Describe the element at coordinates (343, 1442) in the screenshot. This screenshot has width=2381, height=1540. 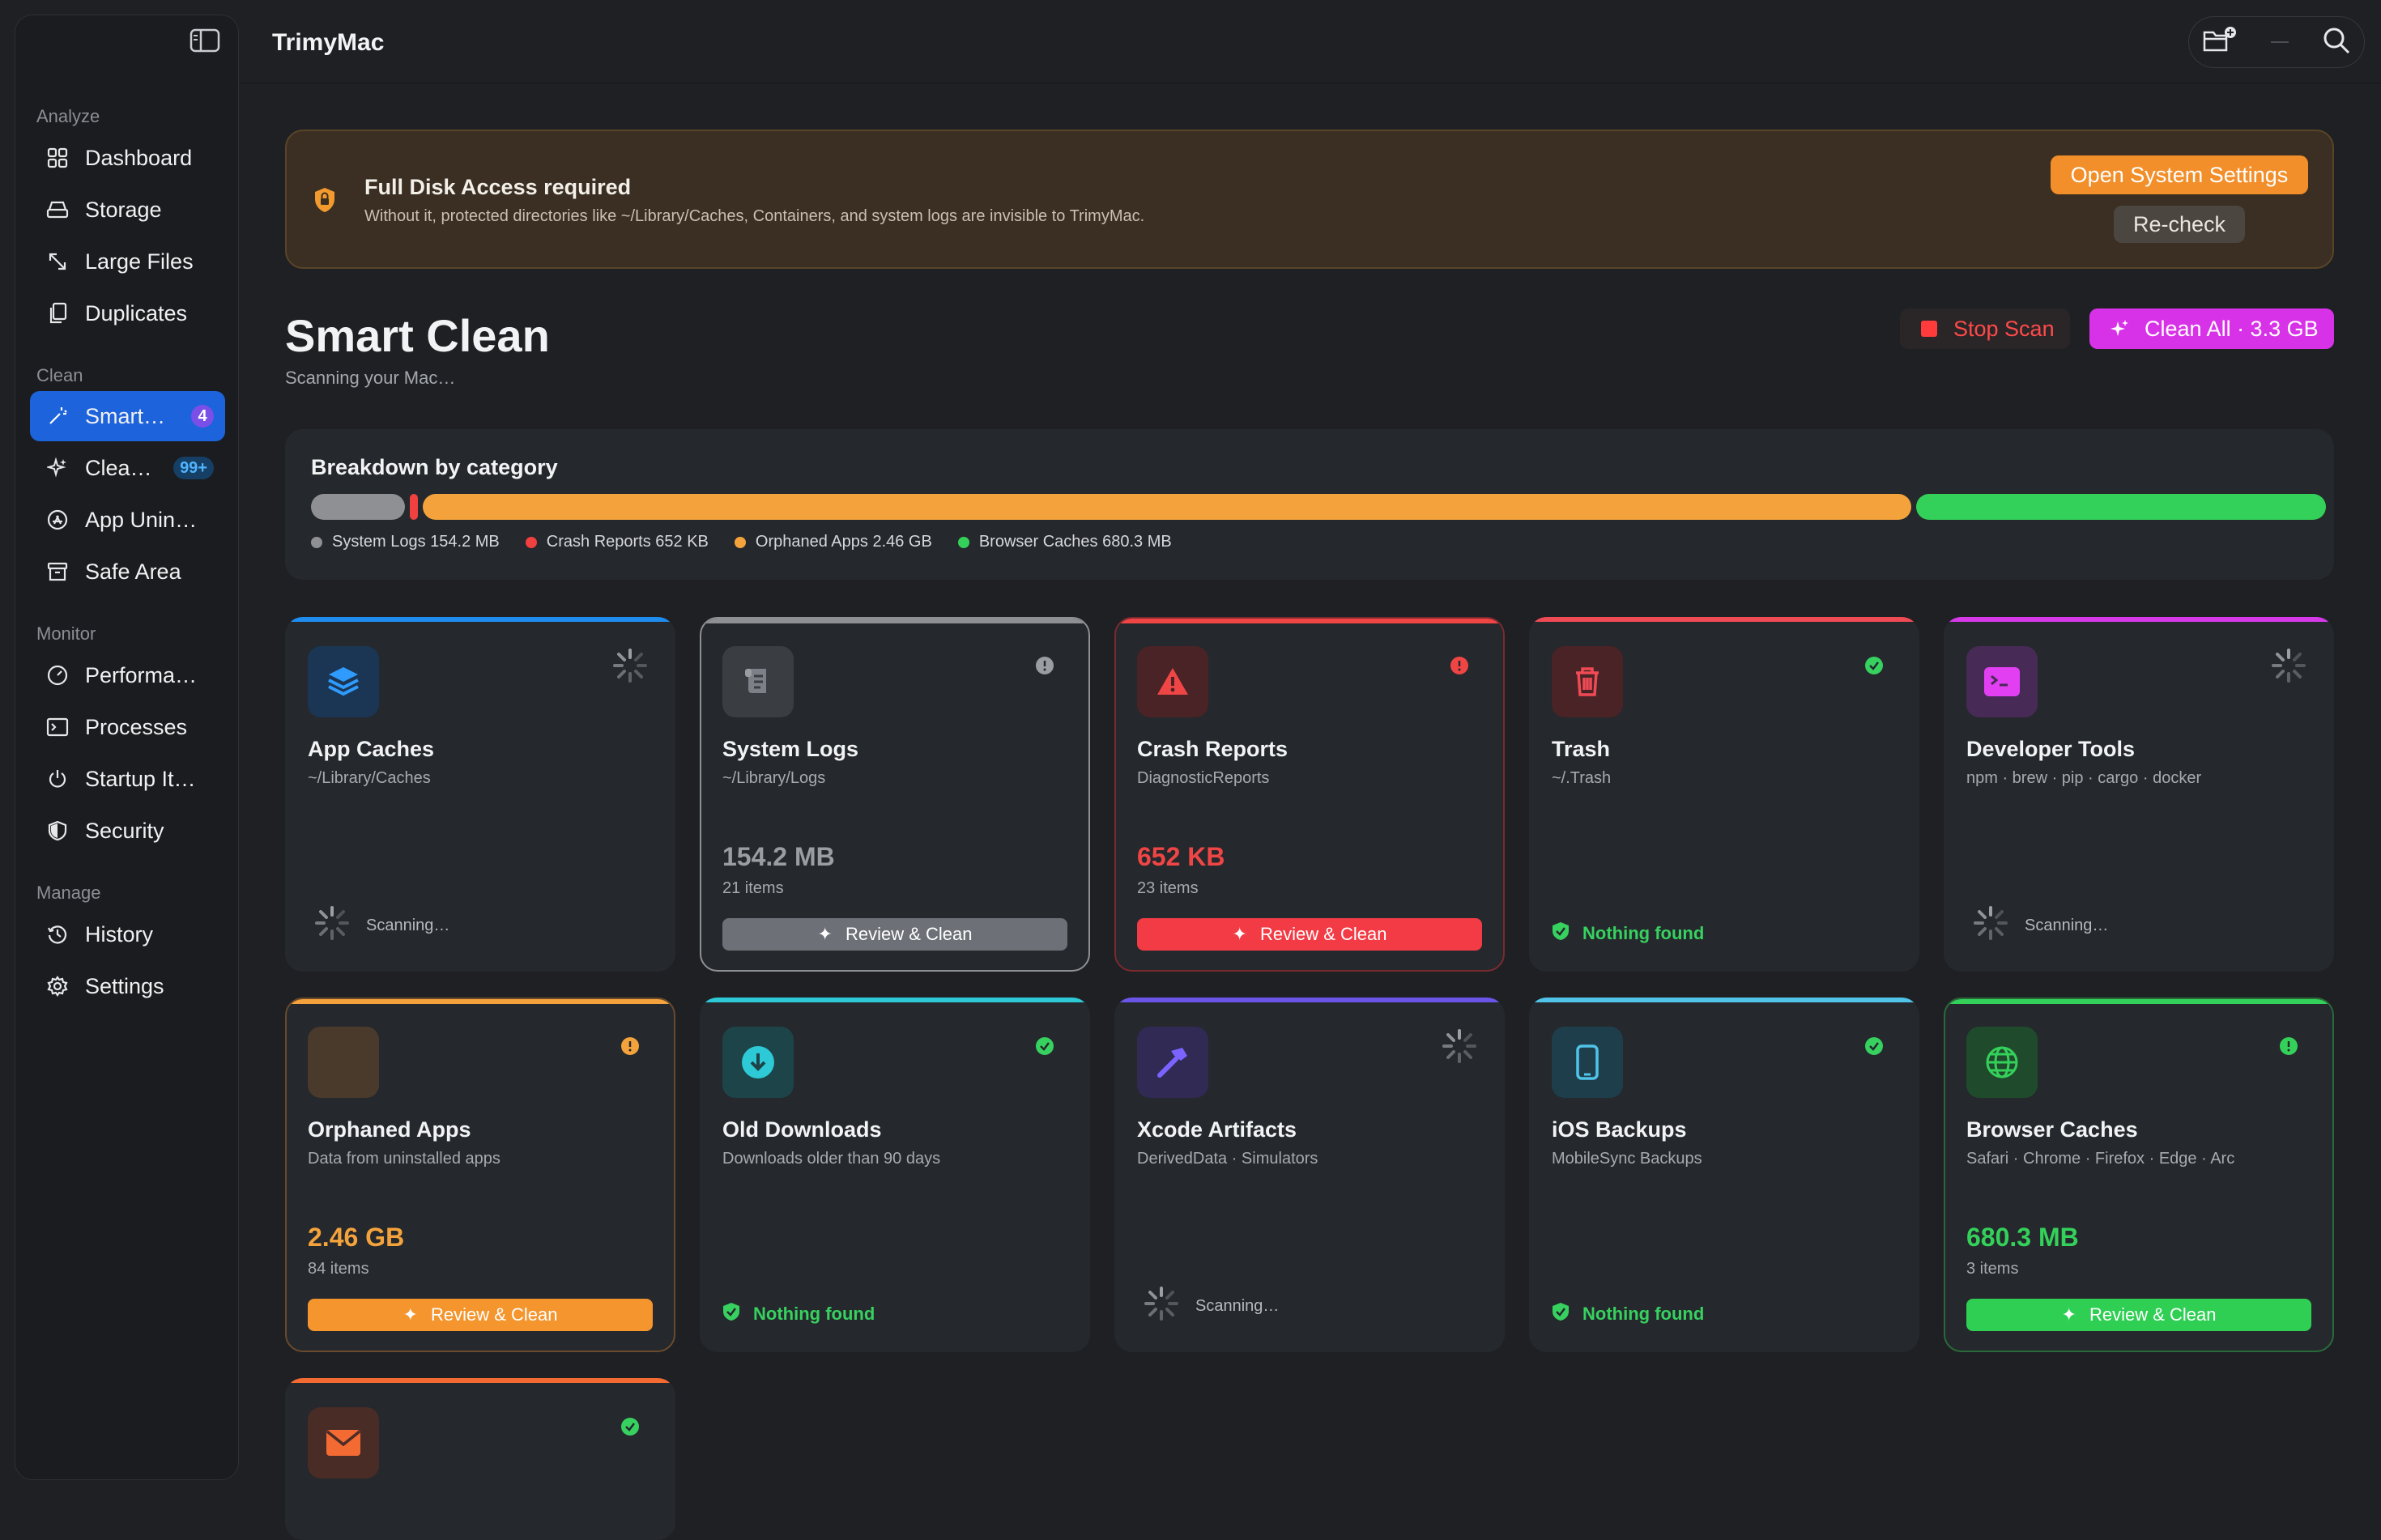
I see `envelope-icon` at that location.